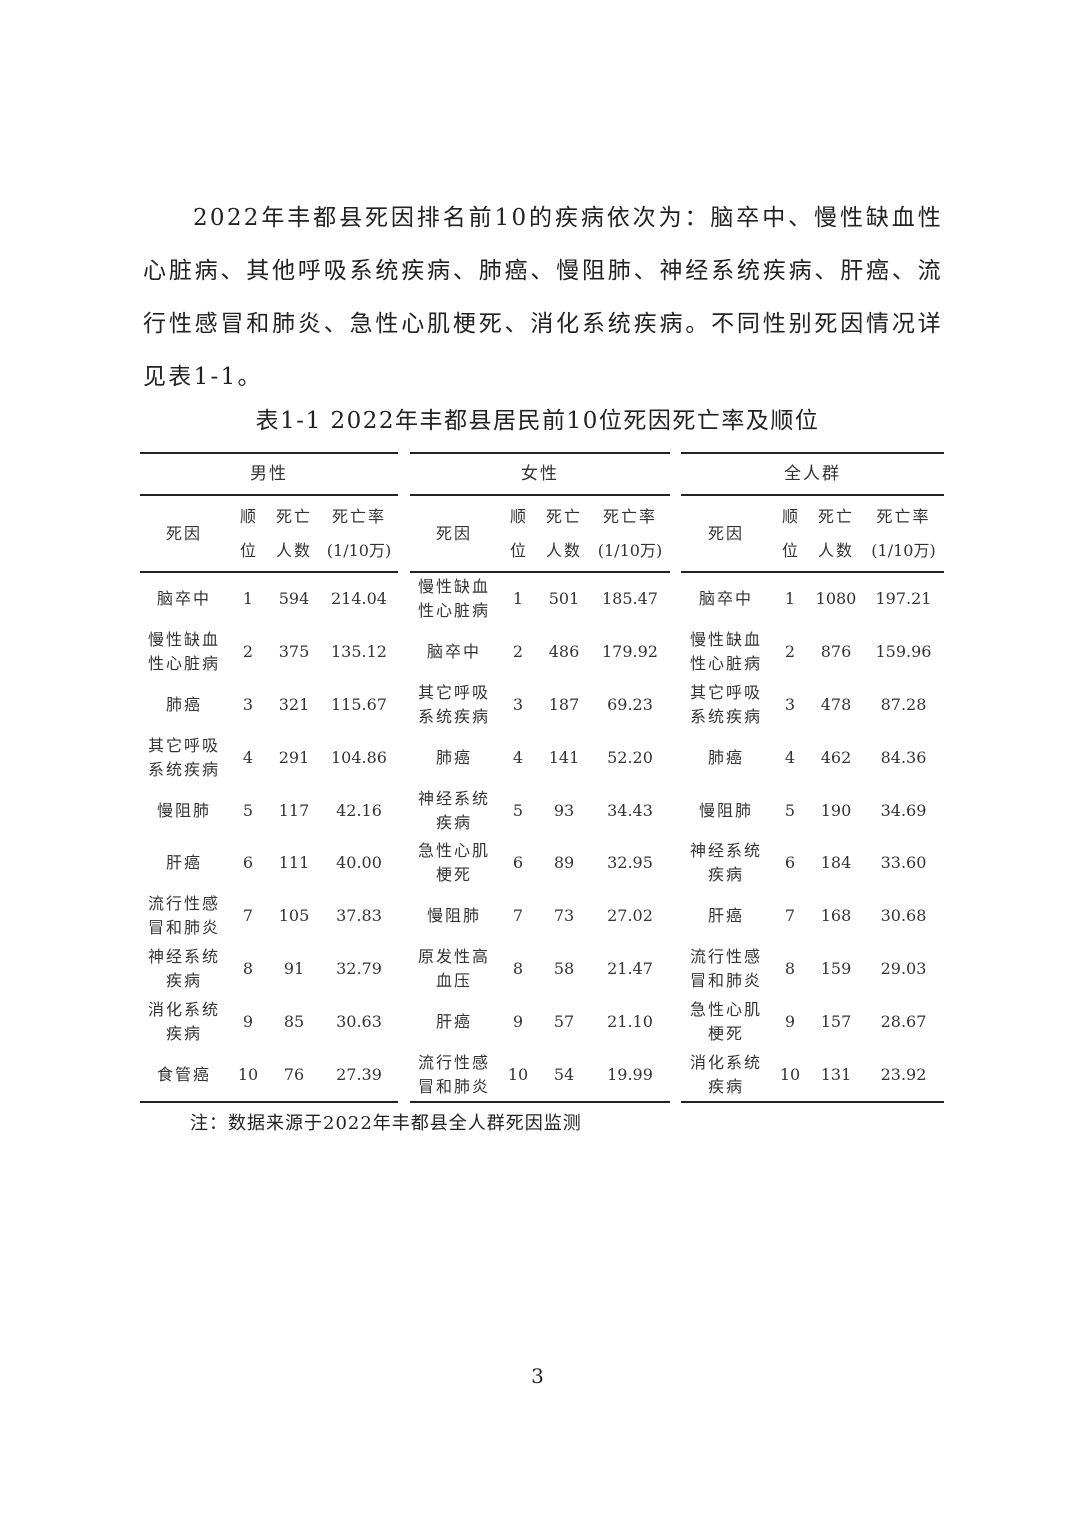  I want to click on cell-deaths: 184, so click(836, 863).